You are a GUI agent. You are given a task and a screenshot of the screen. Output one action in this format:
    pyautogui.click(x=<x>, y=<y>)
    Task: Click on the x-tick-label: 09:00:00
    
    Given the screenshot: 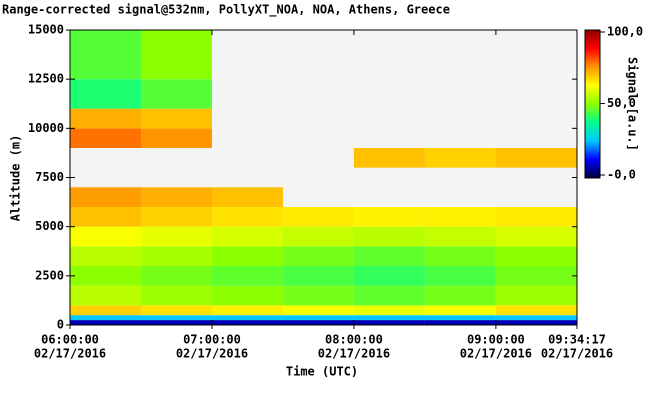 What is the action you would take?
    pyautogui.click(x=496, y=340)
    